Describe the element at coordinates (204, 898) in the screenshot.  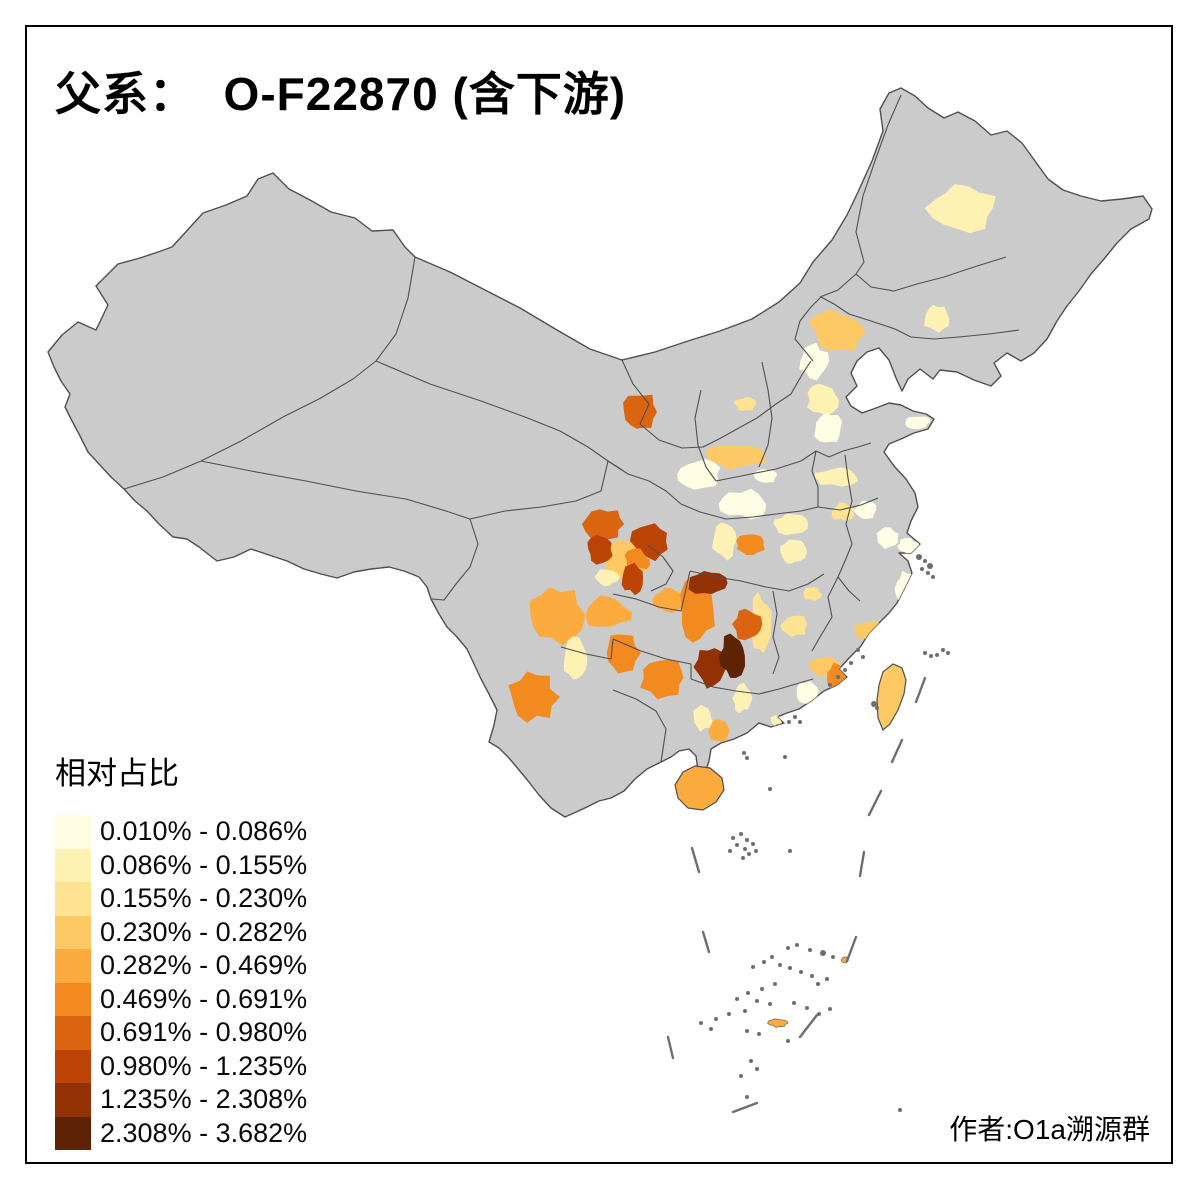
I see `legend-label: 0.155% - 0.230%` at that location.